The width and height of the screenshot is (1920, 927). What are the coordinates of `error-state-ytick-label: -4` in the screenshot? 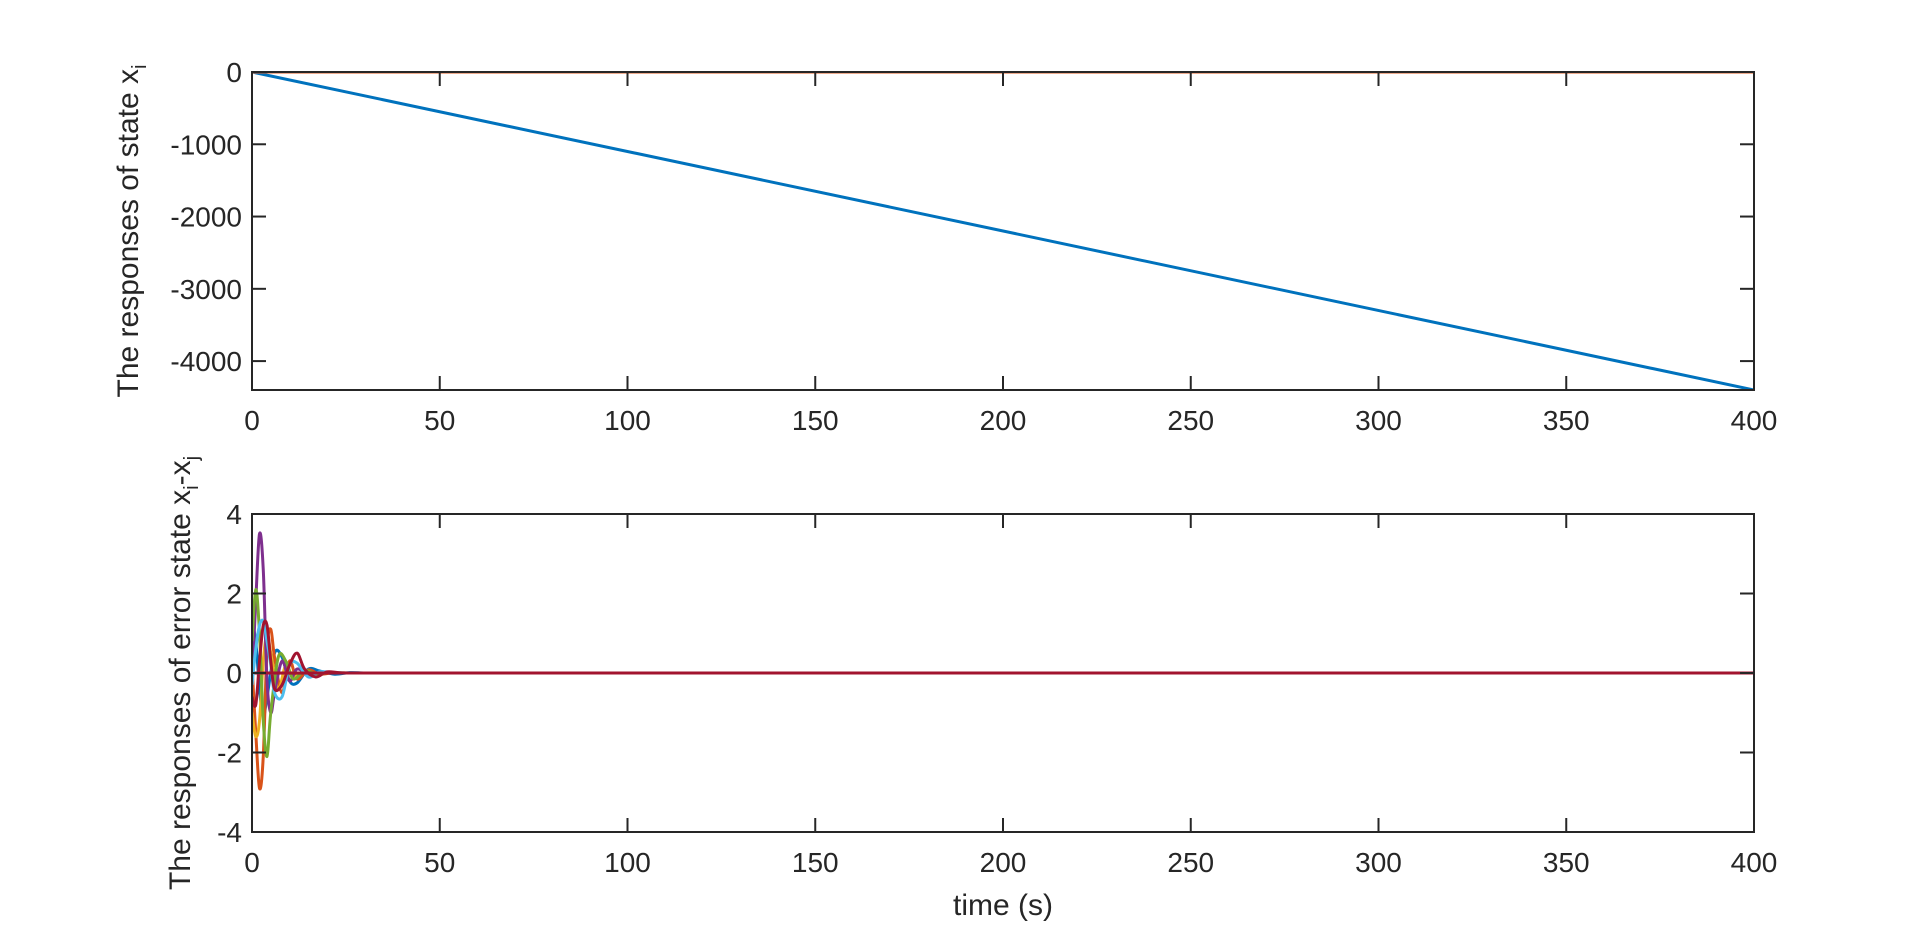 It's located at (229, 832).